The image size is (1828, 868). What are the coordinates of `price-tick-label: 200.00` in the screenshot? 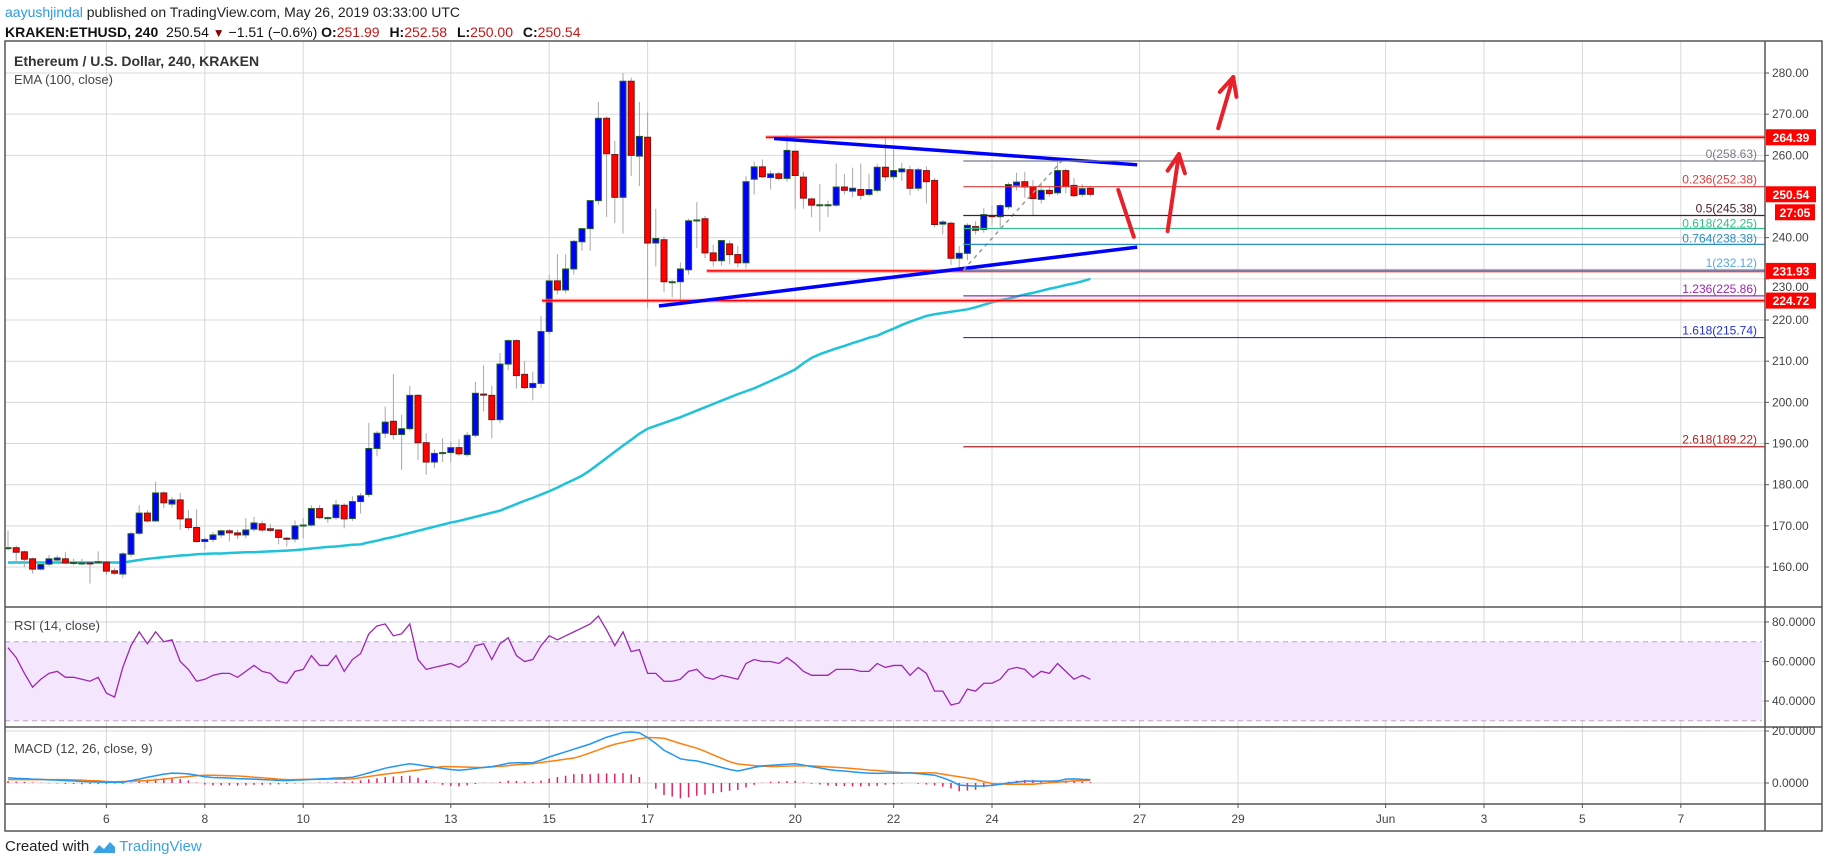 It's located at (1790, 402).